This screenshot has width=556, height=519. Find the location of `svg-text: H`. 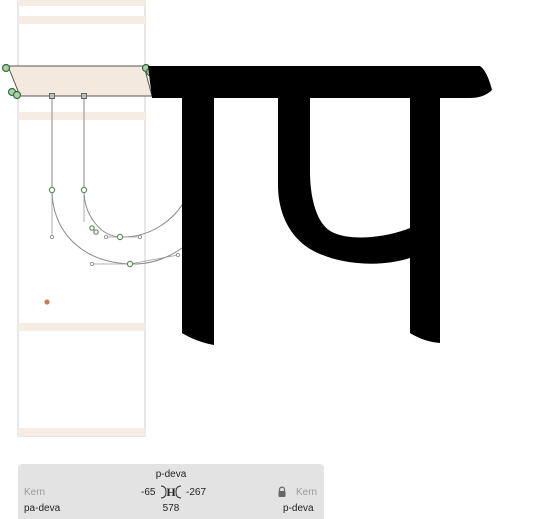

svg-text: H is located at coordinates (171, 492).